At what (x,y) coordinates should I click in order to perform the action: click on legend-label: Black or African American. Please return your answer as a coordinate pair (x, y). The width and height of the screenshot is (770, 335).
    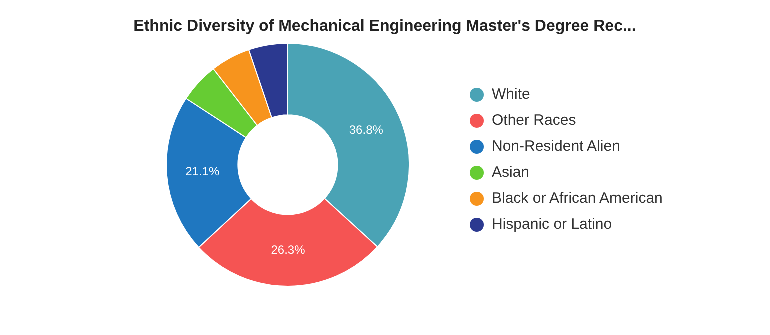
    Looking at the image, I should click on (577, 199).